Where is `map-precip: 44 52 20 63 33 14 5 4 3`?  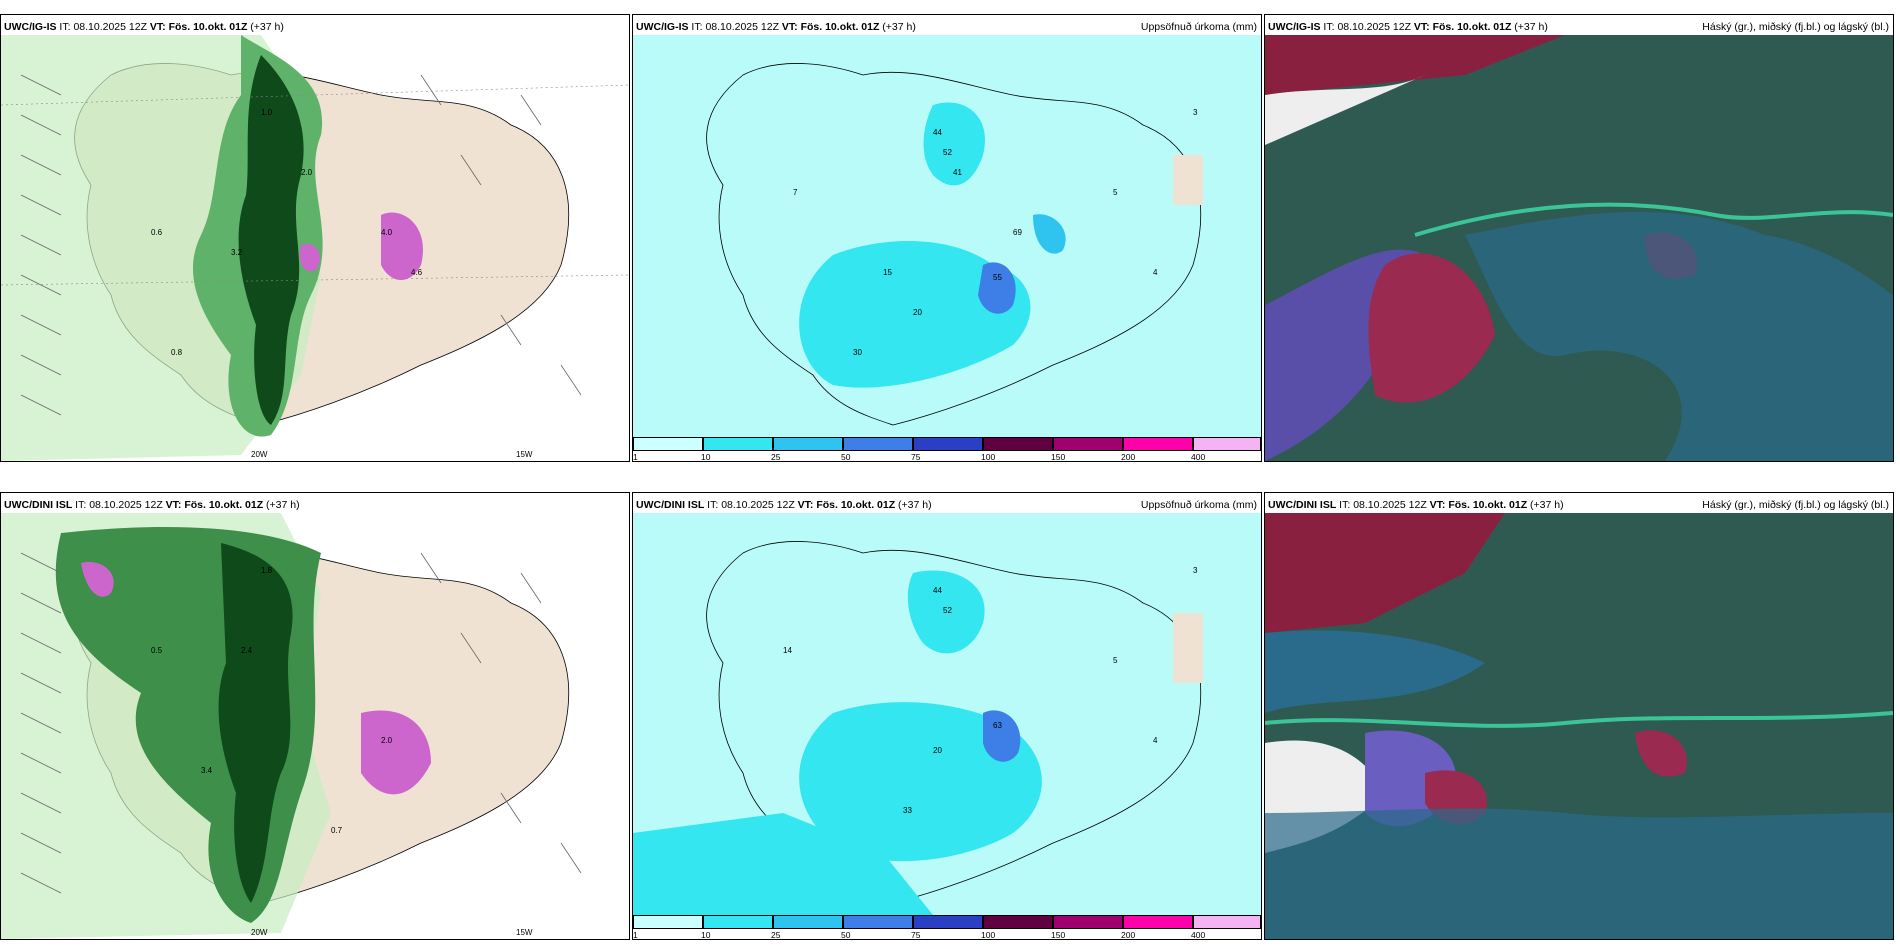
map-precip: 44 52 20 63 33 14 5 4 3 is located at coordinates (947, 714).